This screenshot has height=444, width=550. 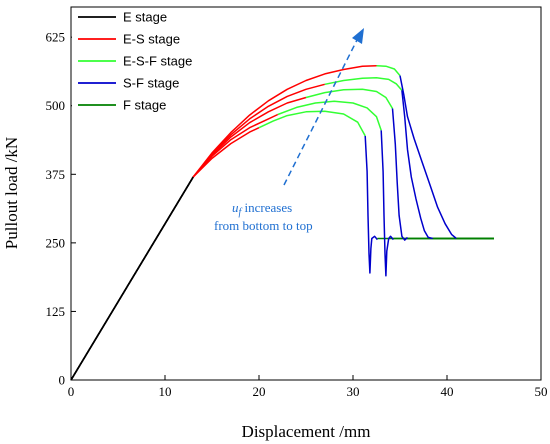 I want to click on x-tick-label: 40, so click(x=447, y=391).